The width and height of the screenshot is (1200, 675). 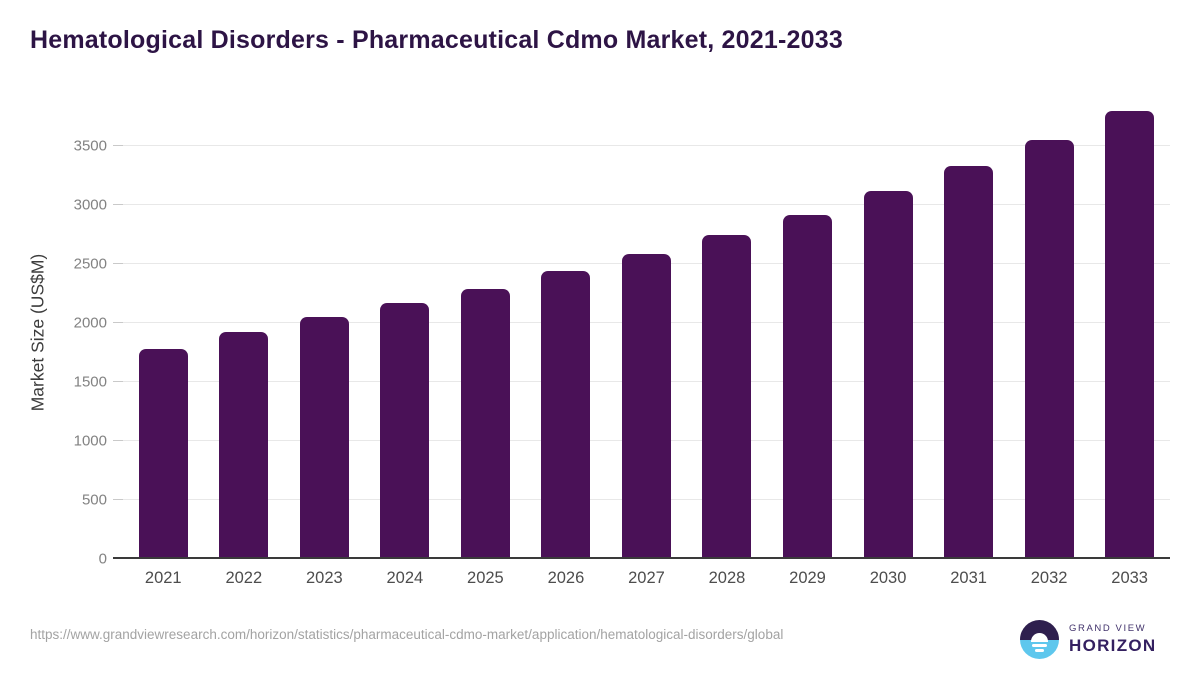 I want to click on y-tick-label: 2500, so click(x=90, y=264).